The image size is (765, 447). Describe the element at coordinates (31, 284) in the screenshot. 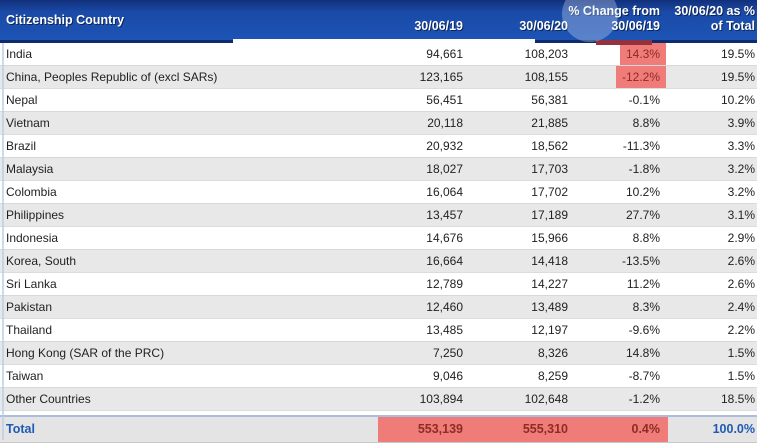

I see `country-cell: Sri Lanka` at that location.